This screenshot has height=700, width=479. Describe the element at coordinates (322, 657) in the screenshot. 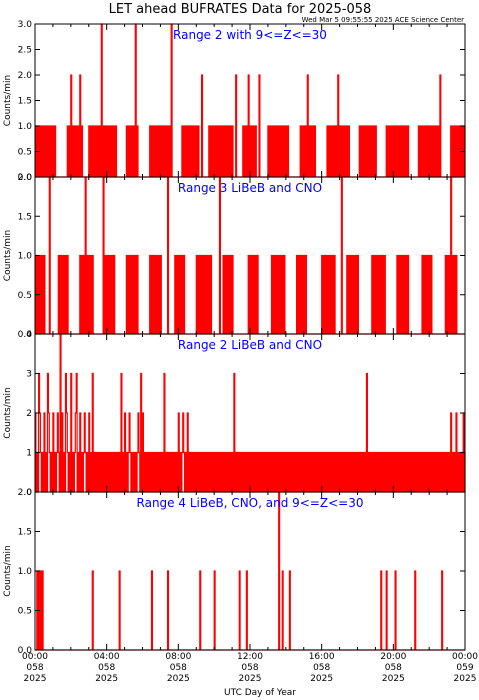

I see `x-tick-label-time: 16:00` at that location.